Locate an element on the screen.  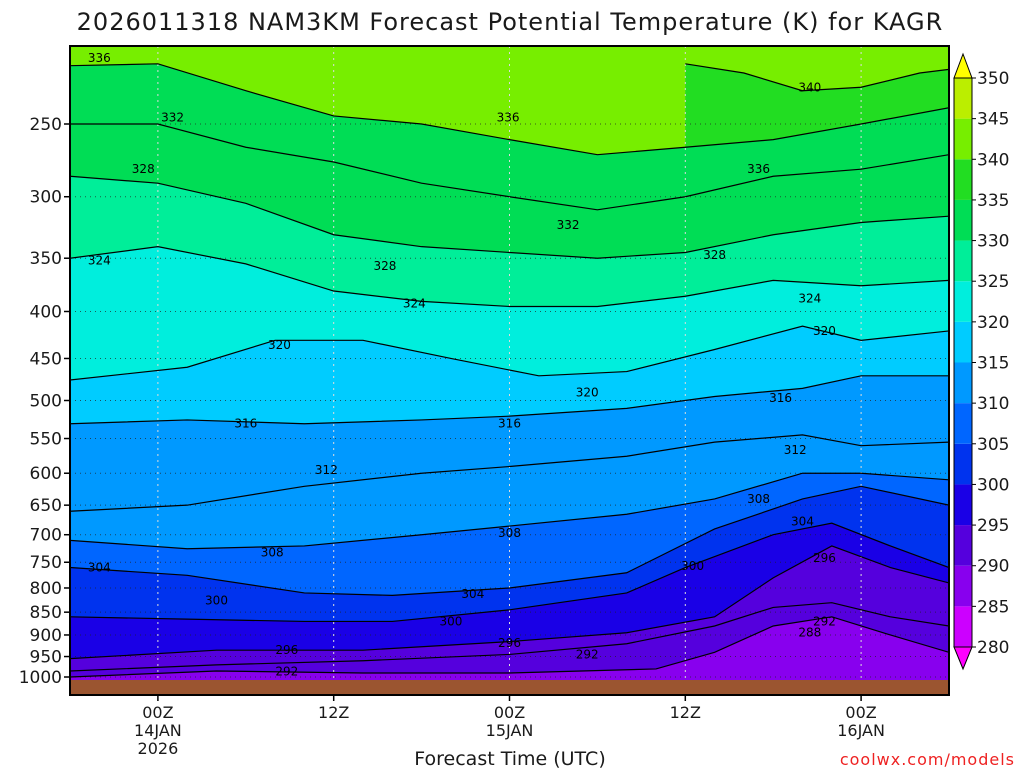
colorbar-label: 315 is located at coordinates (993, 364).